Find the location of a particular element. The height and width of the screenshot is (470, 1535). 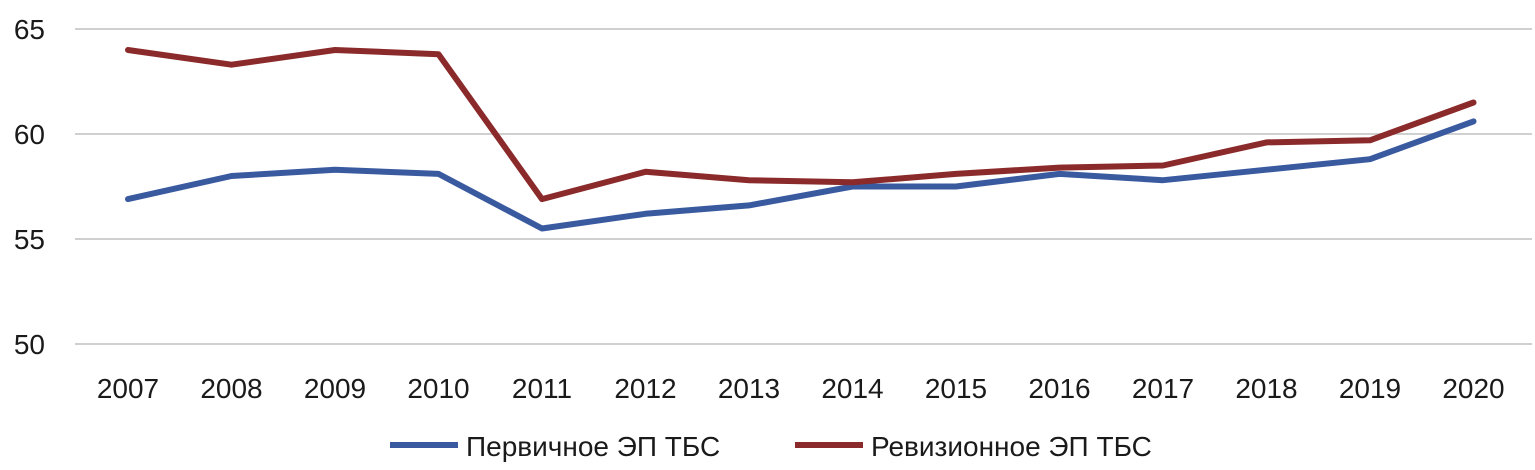

x-tick-label: 2016 is located at coordinates (1059, 388).